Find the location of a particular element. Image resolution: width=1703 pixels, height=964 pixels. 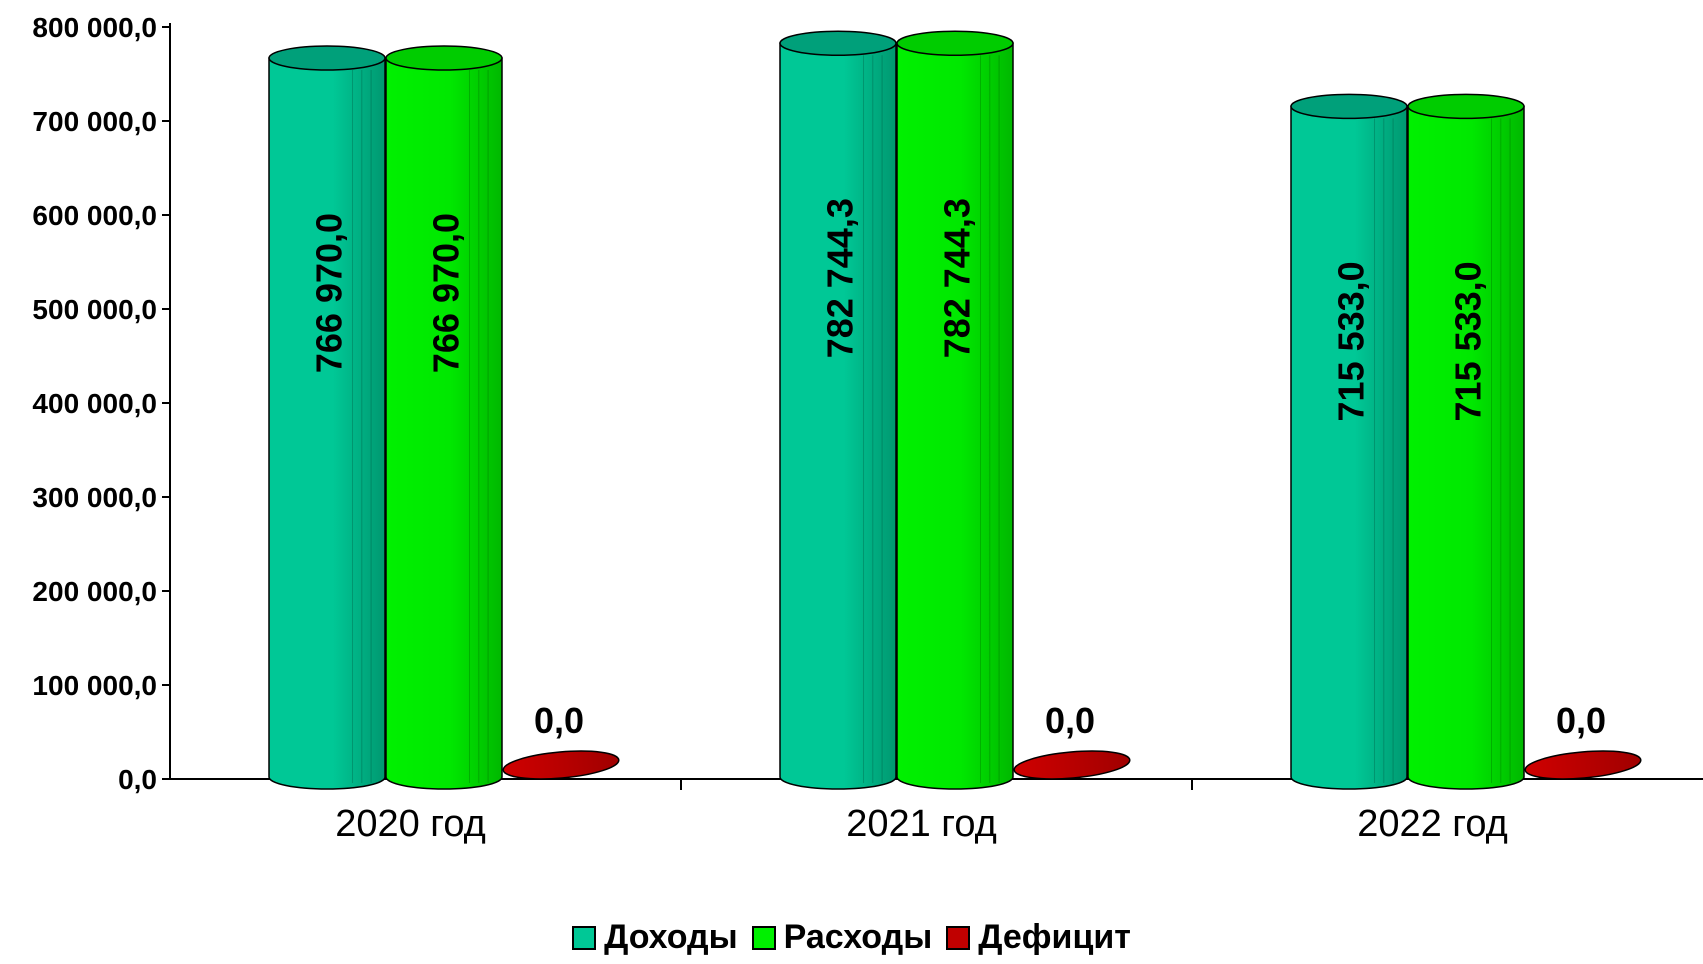

y-tick-label: 600 000,0 is located at coordinates (94, 215).